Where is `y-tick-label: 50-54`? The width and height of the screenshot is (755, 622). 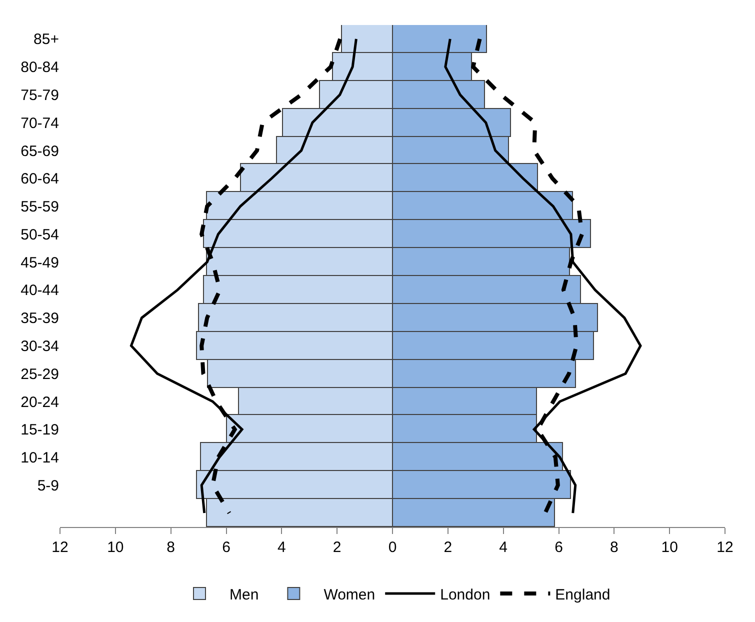
y-tick-label: 50-54 is located at coordinates (39, 235).